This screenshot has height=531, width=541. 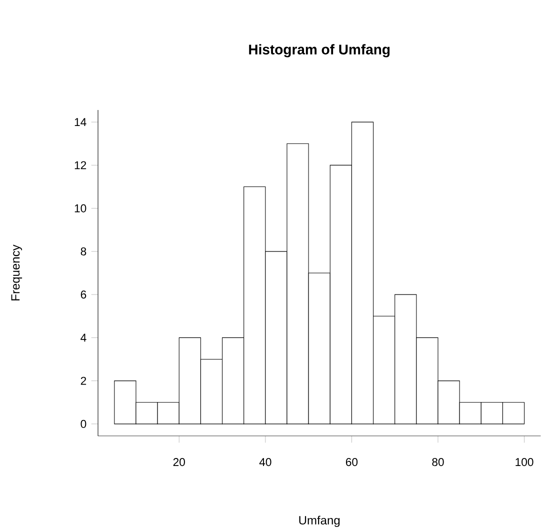 I want to click on y-tick-label: 4, so click(x=83, y=338).